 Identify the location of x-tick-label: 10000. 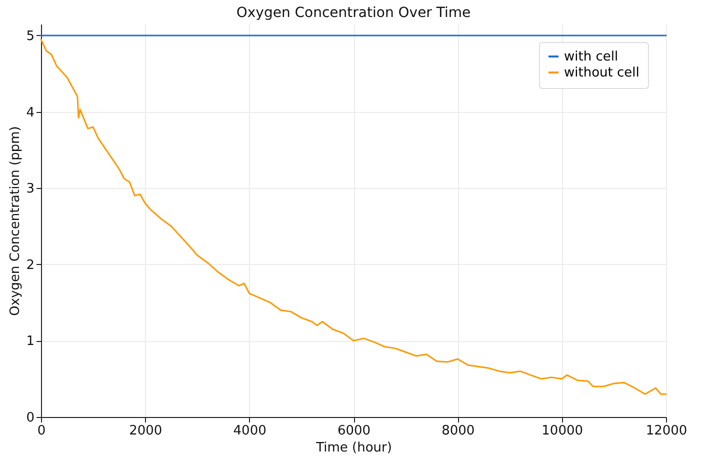
(563, 431).